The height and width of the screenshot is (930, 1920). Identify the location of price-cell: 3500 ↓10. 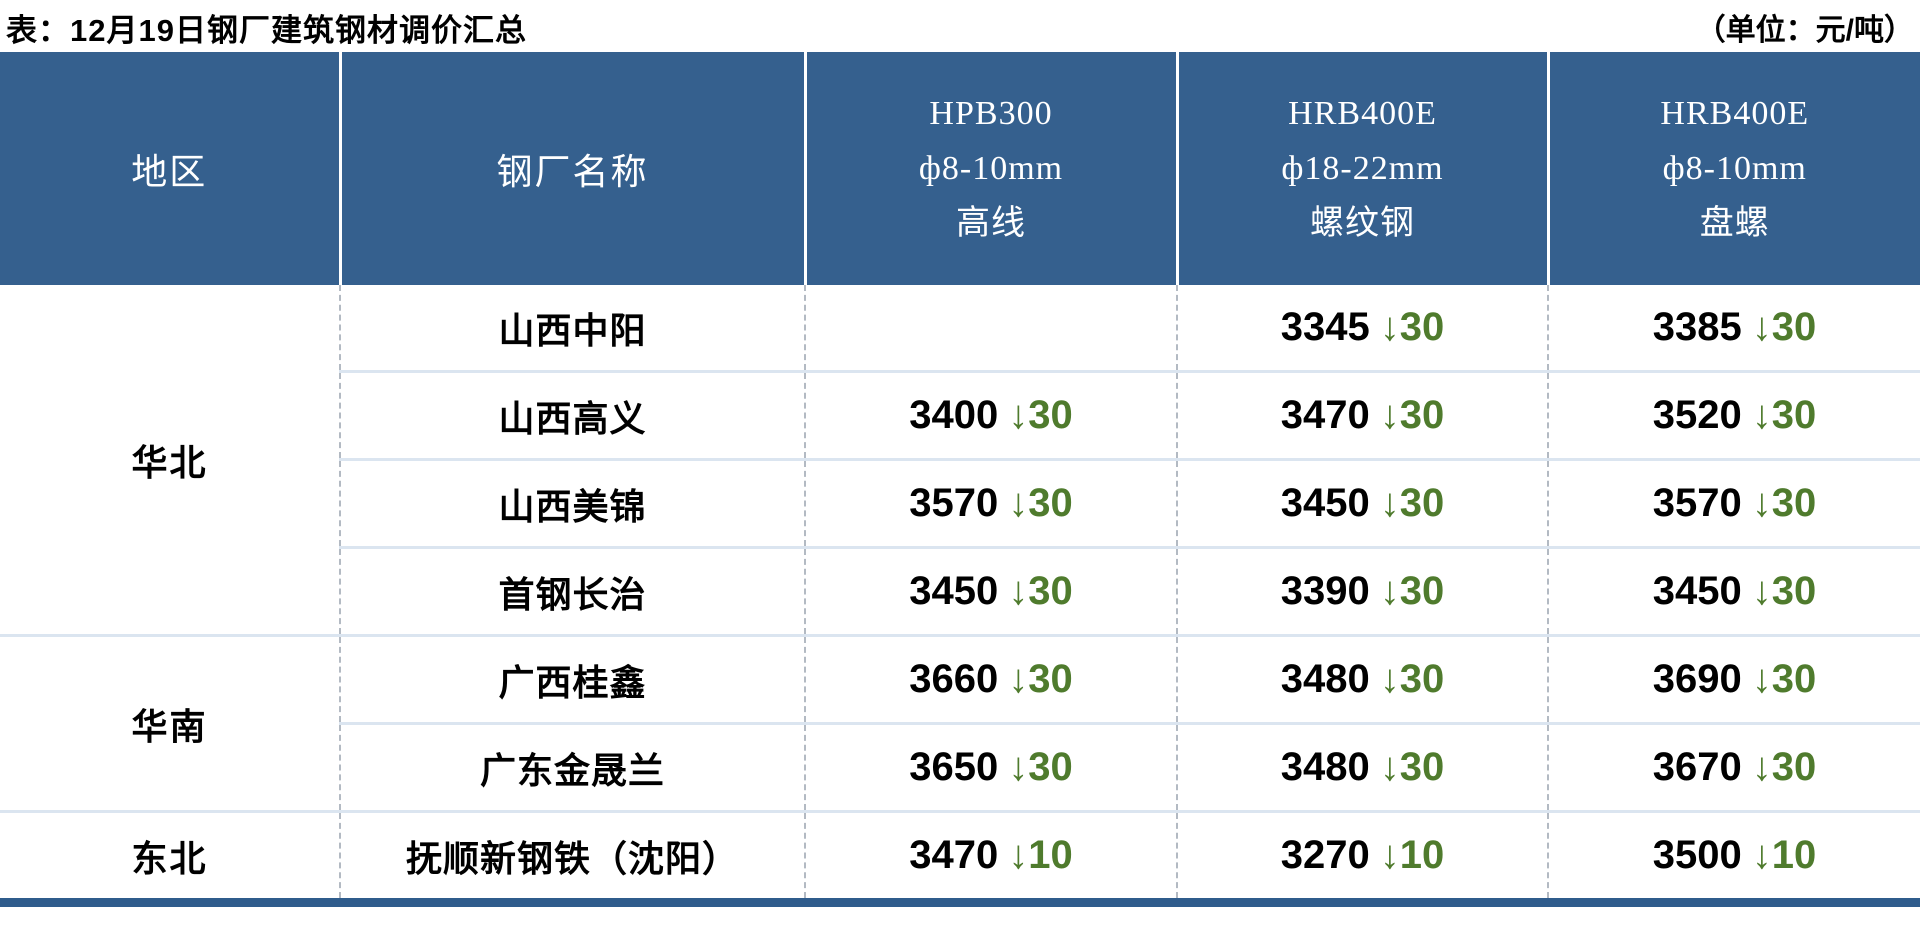
(1734, 859).